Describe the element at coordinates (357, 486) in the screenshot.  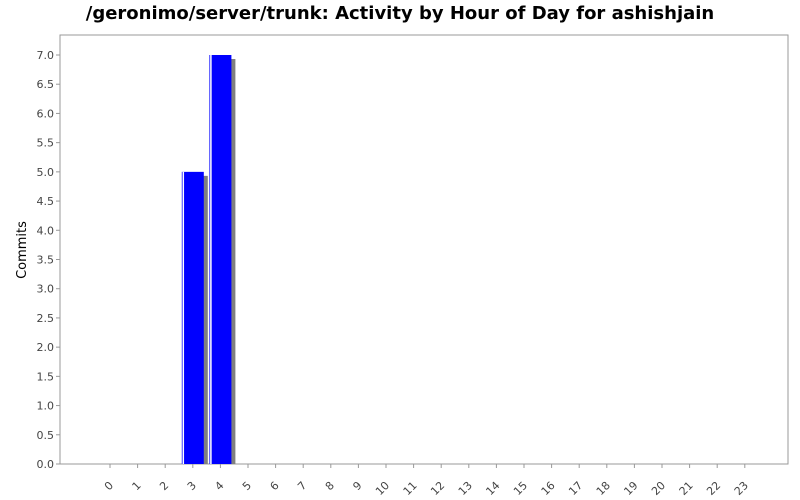
I see `x-tick-label: 9` at that location.